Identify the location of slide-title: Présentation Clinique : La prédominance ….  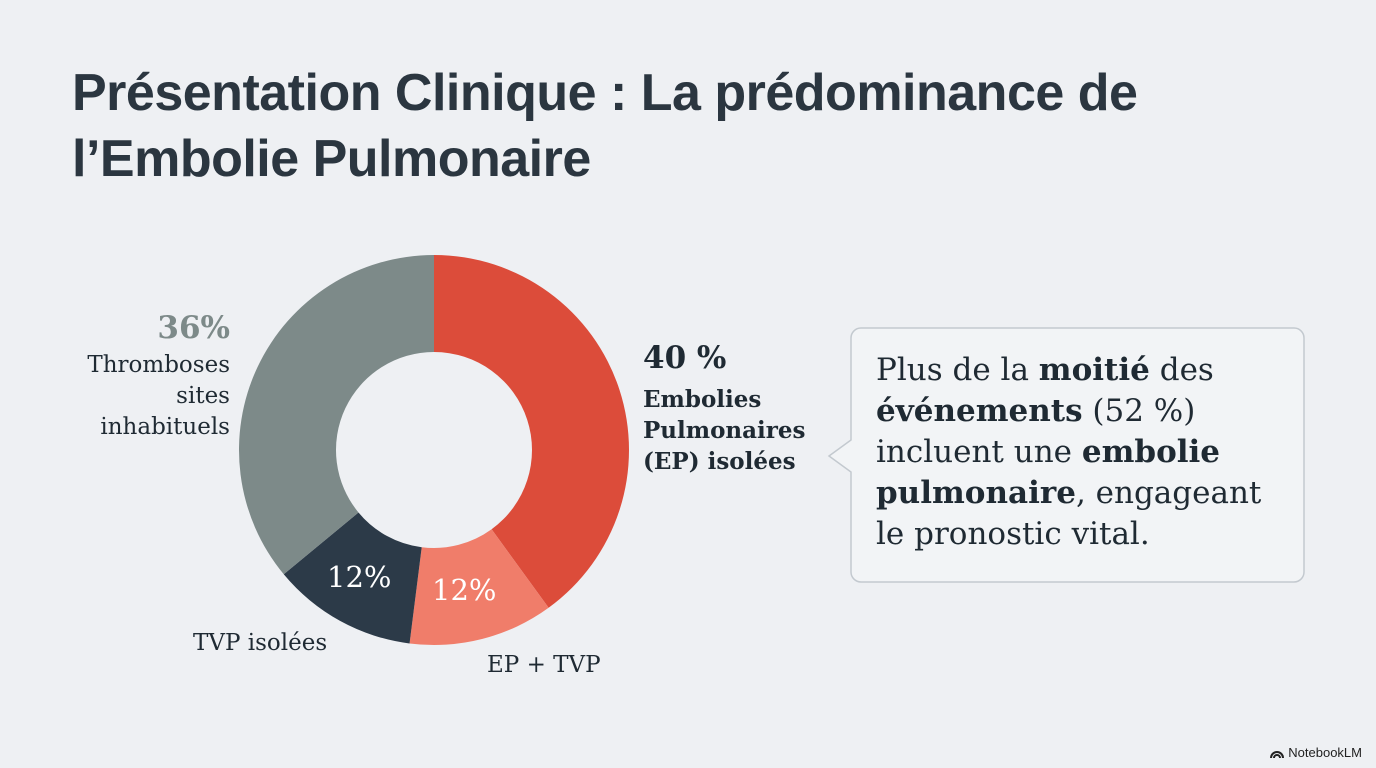
(605, 126).